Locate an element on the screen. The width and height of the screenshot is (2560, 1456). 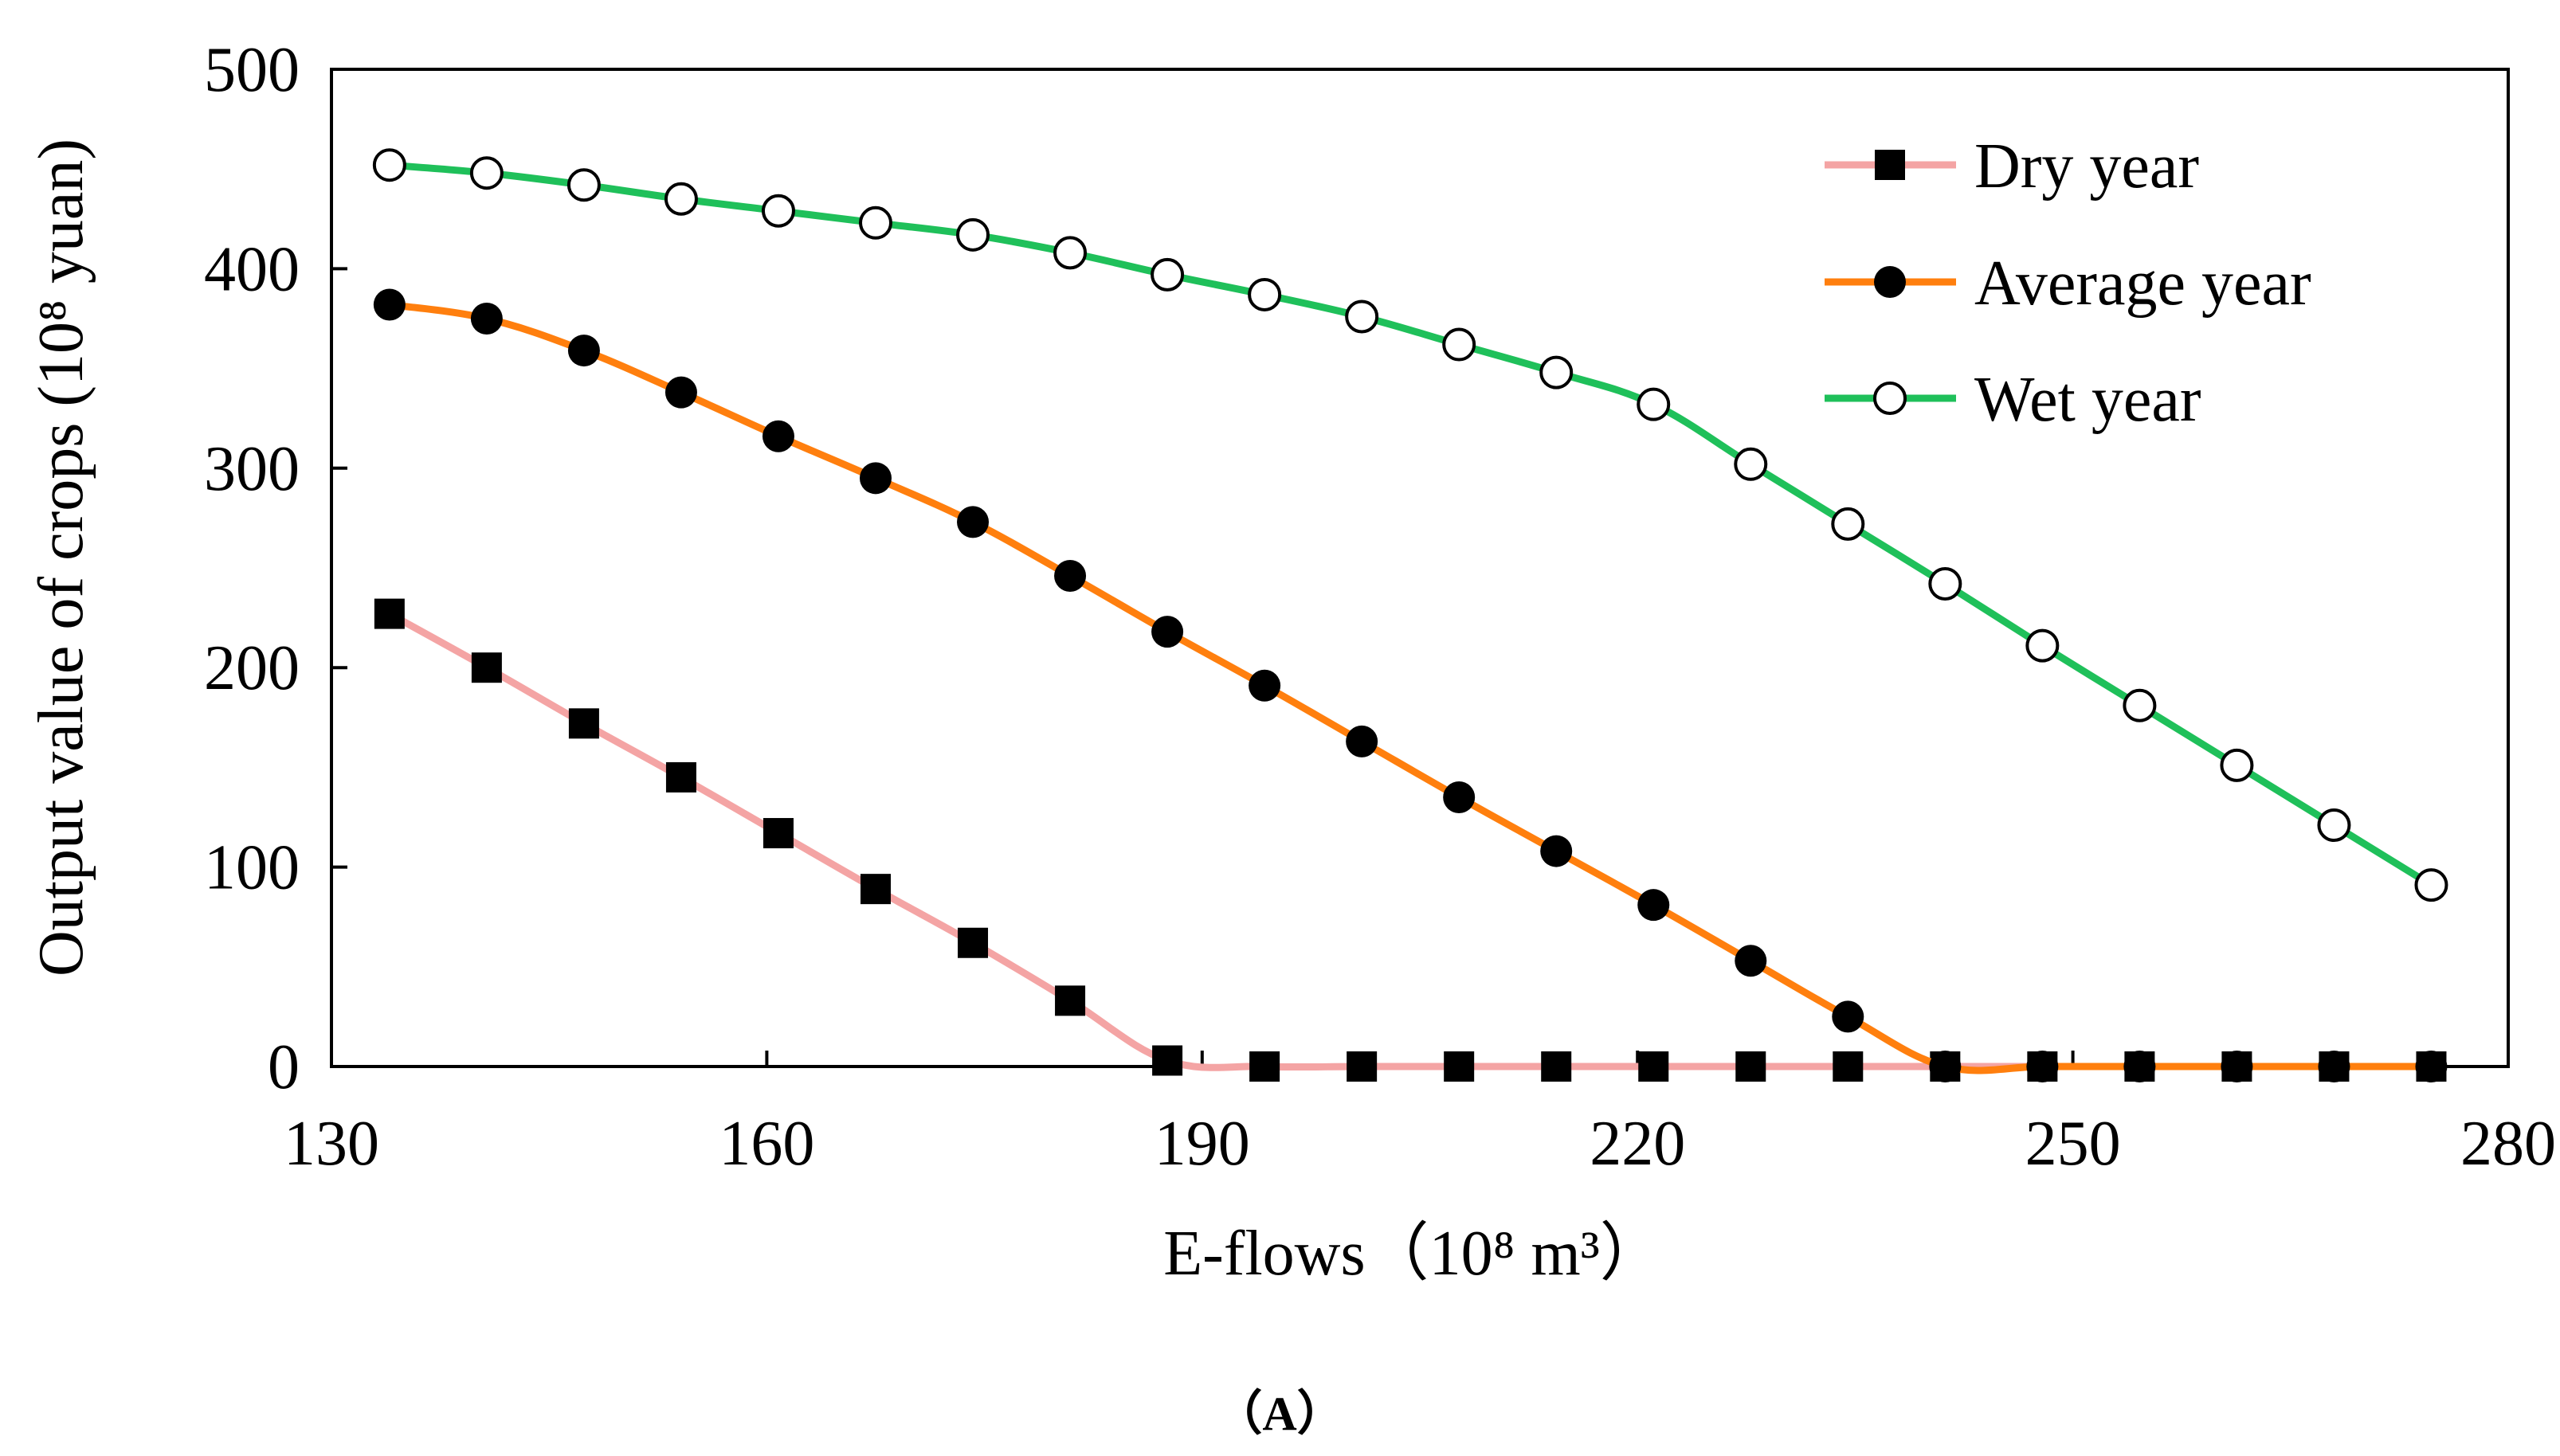
y-axis-title: Output value of crops (10⁸ yuan) is located at coordinates (61, 558).